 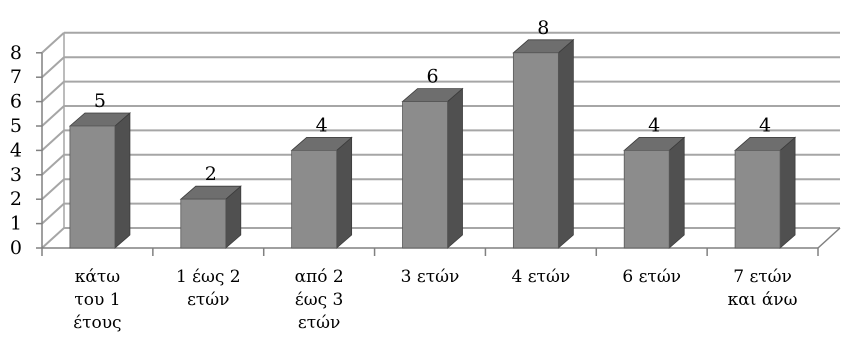 I want to click on x-category-label: από 2 έως 3 ετών, so click(x=319, y=300).